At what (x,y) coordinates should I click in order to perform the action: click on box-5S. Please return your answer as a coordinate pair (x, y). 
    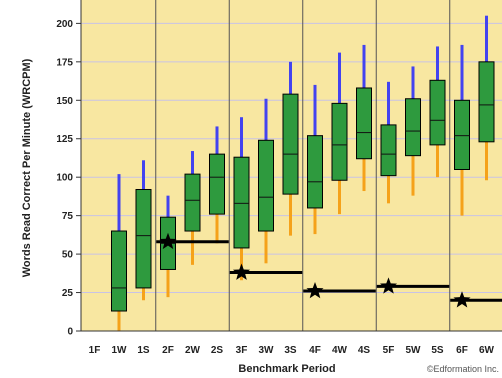
    Looking at the image, I should click on (437, 112).